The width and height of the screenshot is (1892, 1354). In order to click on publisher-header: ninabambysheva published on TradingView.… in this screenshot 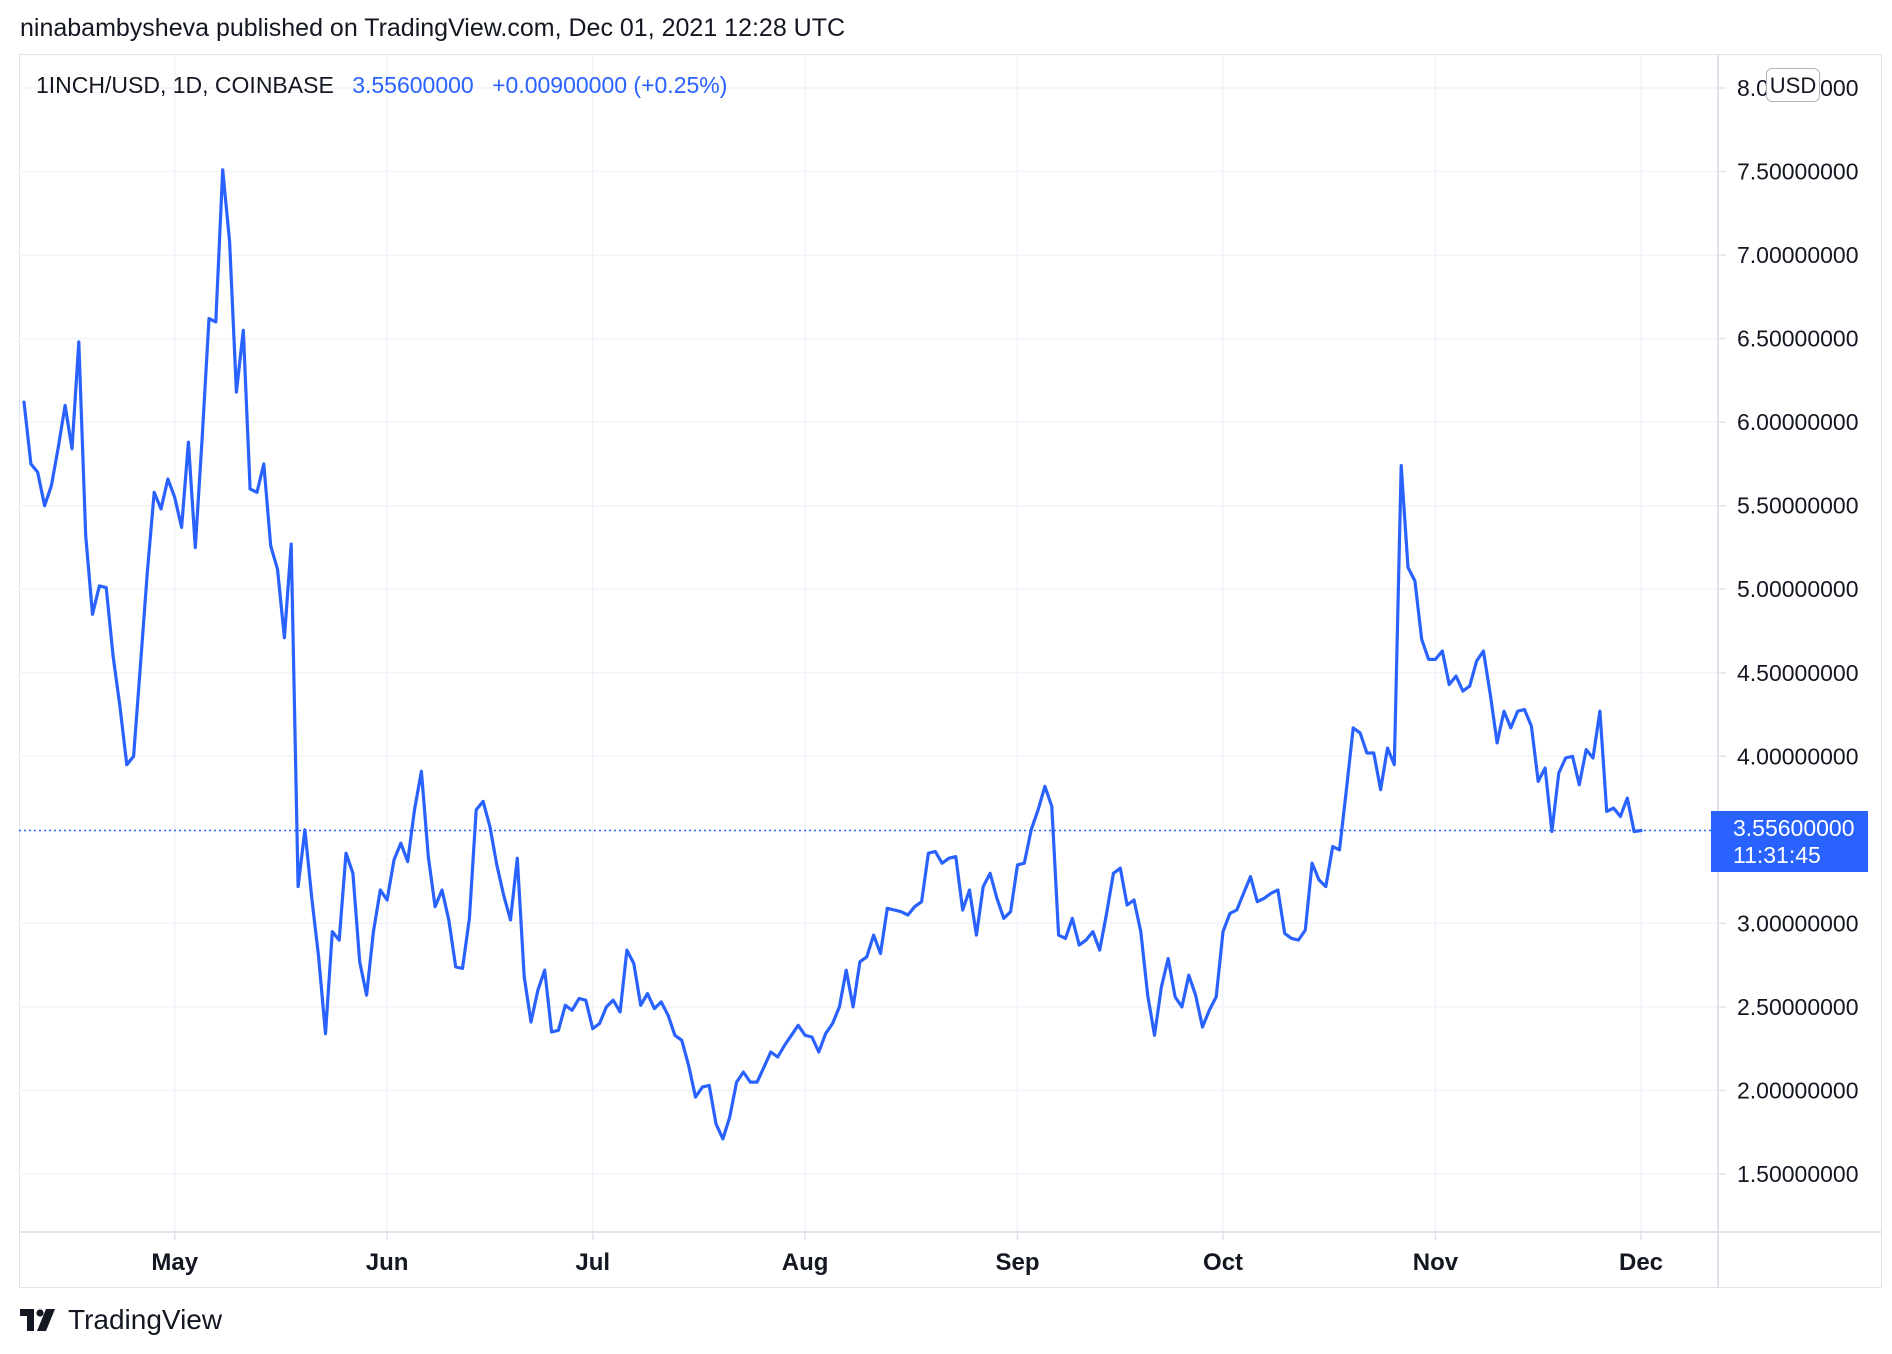, I will do `click(433, 28)`.